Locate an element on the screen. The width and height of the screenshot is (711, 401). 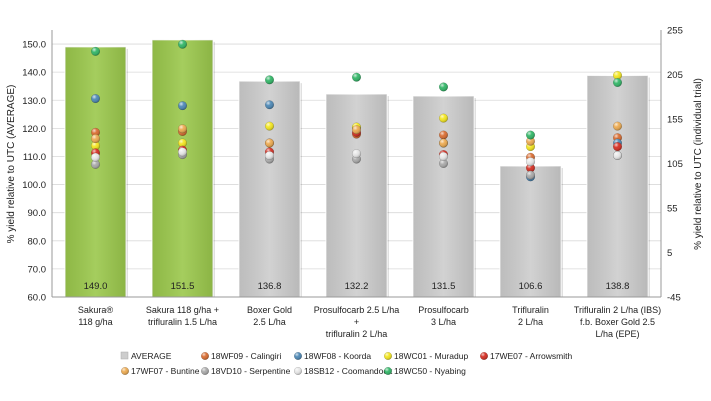
legend-item: 18WF09 - Calingiri is located at coordinates (240, 356).